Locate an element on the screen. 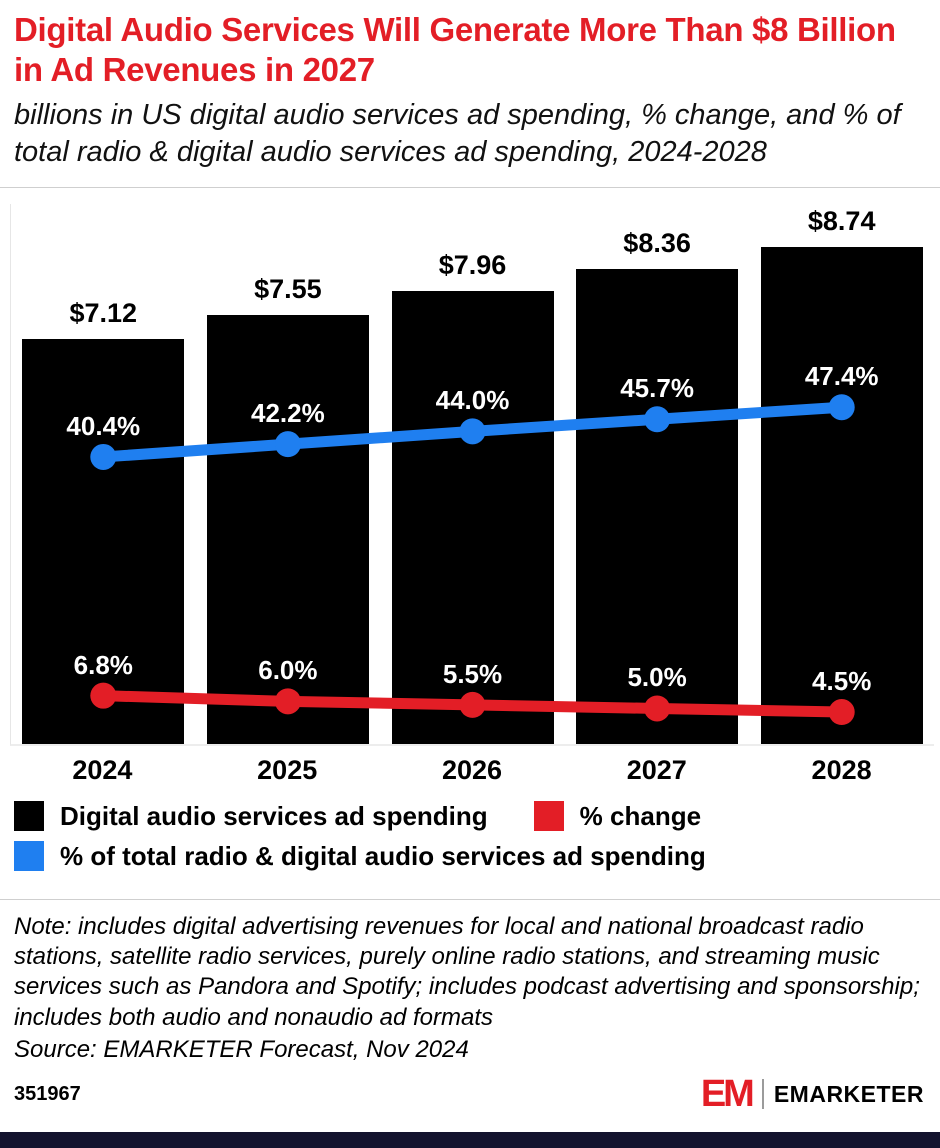 This screenshot has height=1148, width=940. logo-separator is located at coordinates (762, 1094).